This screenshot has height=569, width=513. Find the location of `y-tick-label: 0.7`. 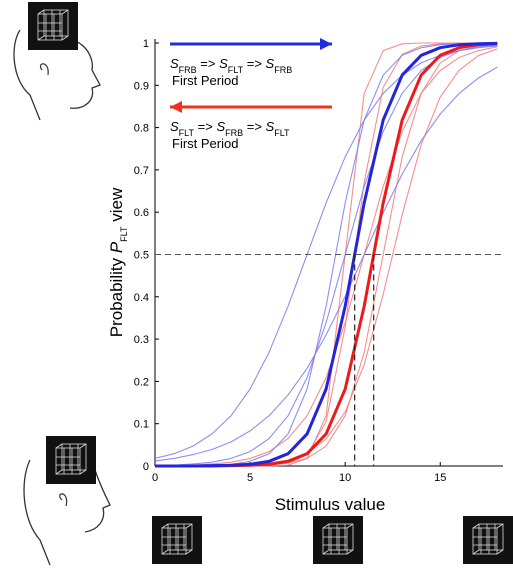

y-tick-label: 0.7 is located at coordinates (141, 171).